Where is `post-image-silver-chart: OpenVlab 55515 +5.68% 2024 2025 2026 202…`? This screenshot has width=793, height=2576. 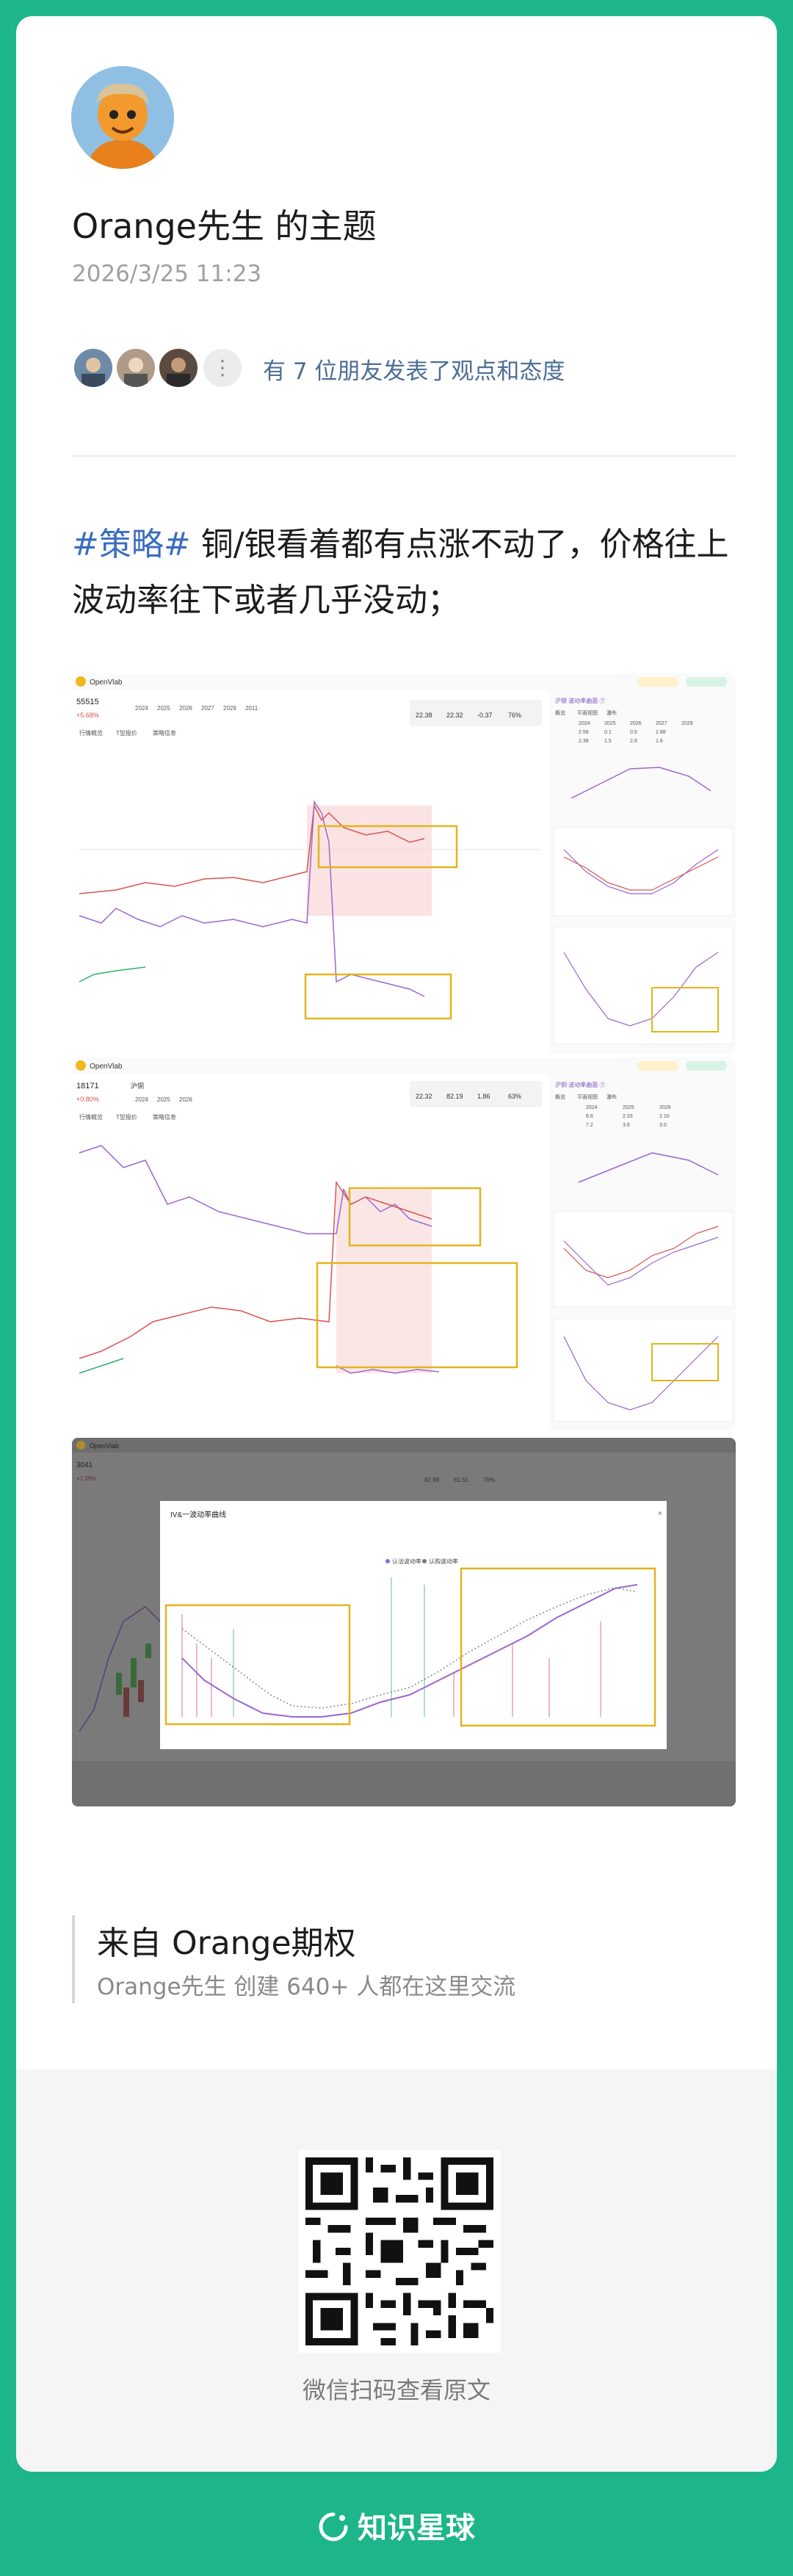
post-image-silver-chart: OpenVlab 55515 +5.68% 2024 2025 2026 202… is located at coordinates (404, 863).